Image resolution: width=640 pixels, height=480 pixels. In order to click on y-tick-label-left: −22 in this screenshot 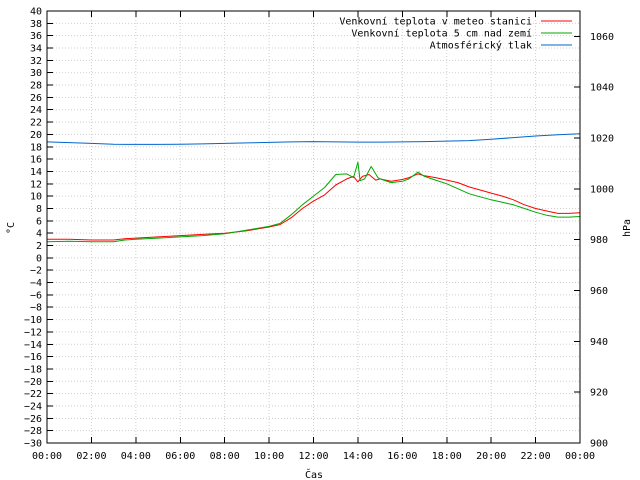, I will do `click(33, 394)`.